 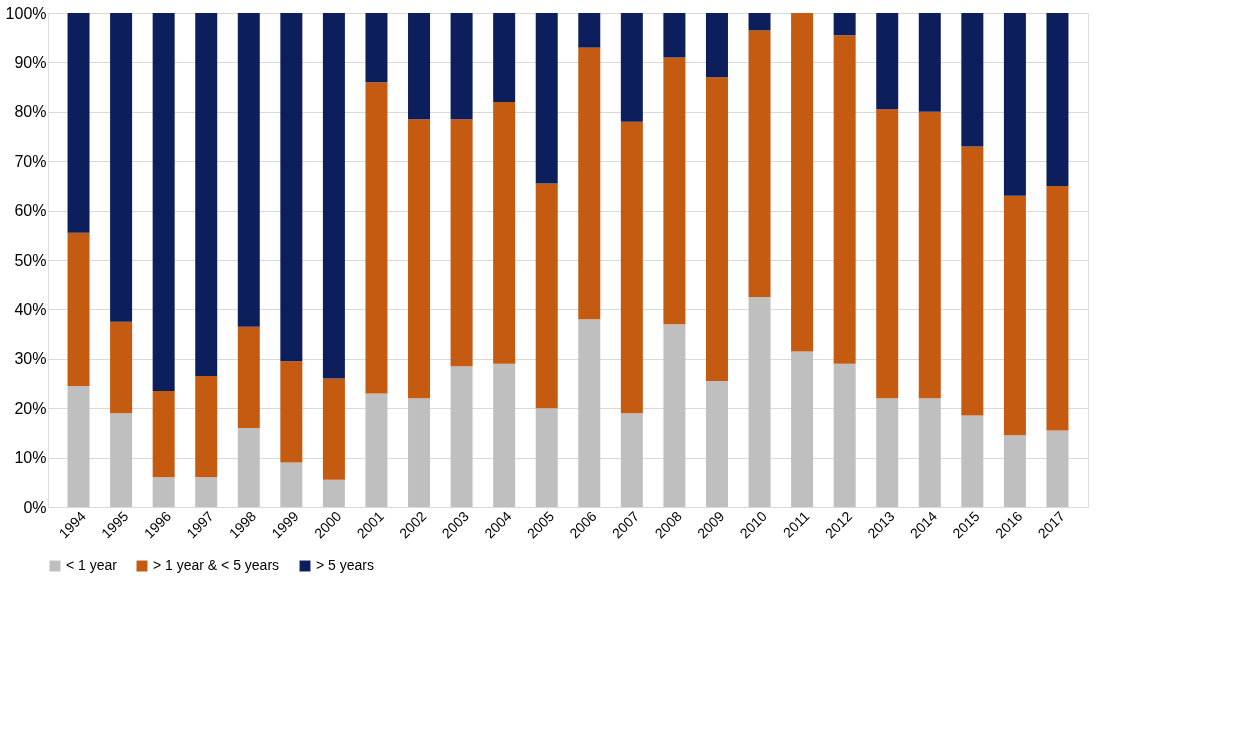 I want to click on y-tick-label: 20%, so click(x=30, y=408).